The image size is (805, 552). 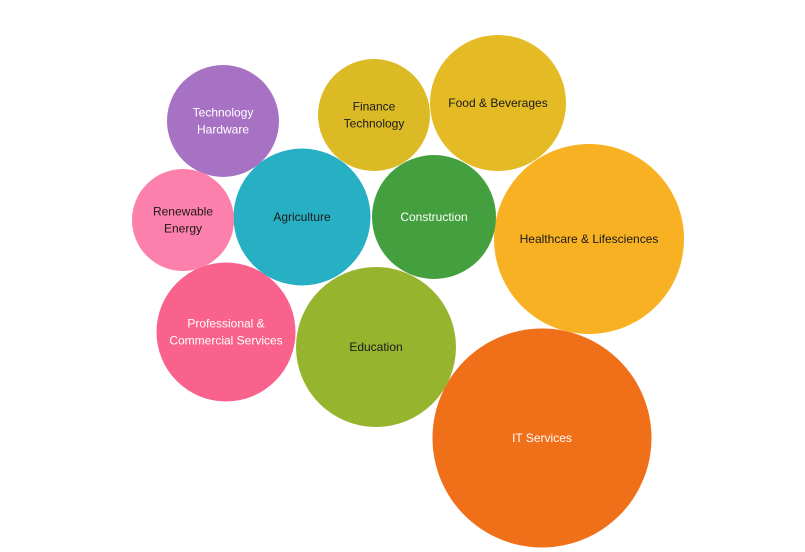 I want to click on bubble-label-line: Education, so click(x=375, y=347).